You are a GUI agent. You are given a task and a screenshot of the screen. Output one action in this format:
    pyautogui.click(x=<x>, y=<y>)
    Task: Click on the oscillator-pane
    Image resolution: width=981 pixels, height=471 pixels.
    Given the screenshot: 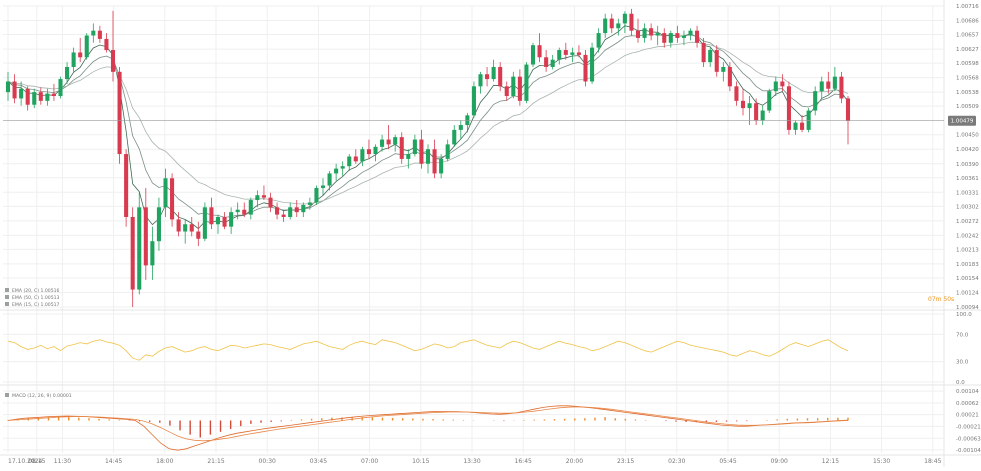 What is the action you would take?
    pyautogui.click(x=428, y=350)
    